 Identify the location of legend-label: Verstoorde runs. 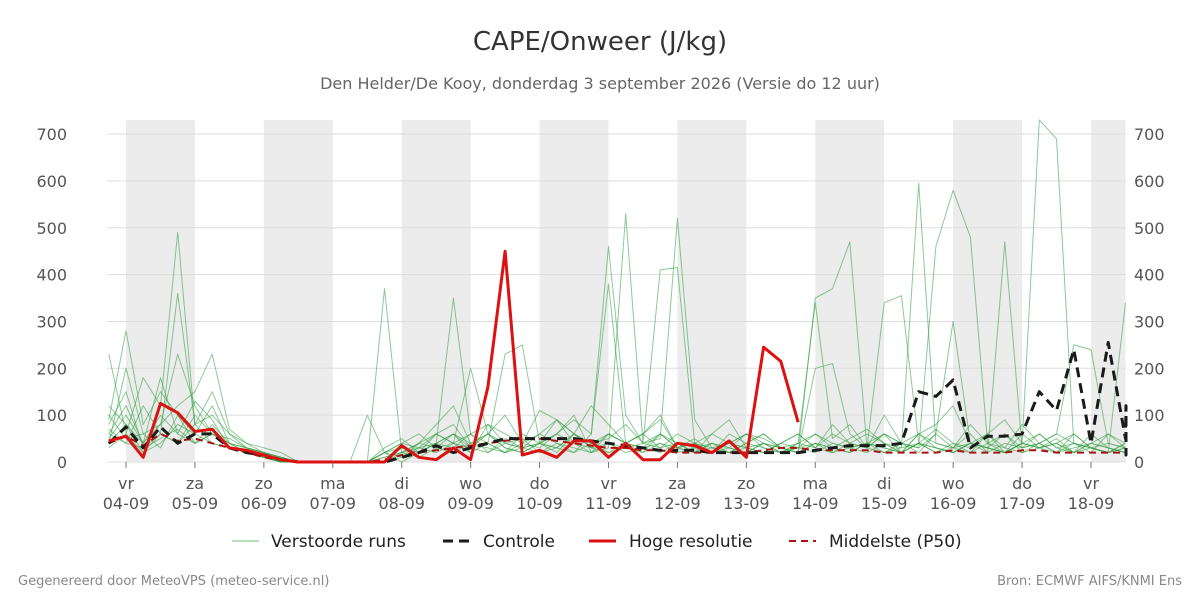
(338, 542).